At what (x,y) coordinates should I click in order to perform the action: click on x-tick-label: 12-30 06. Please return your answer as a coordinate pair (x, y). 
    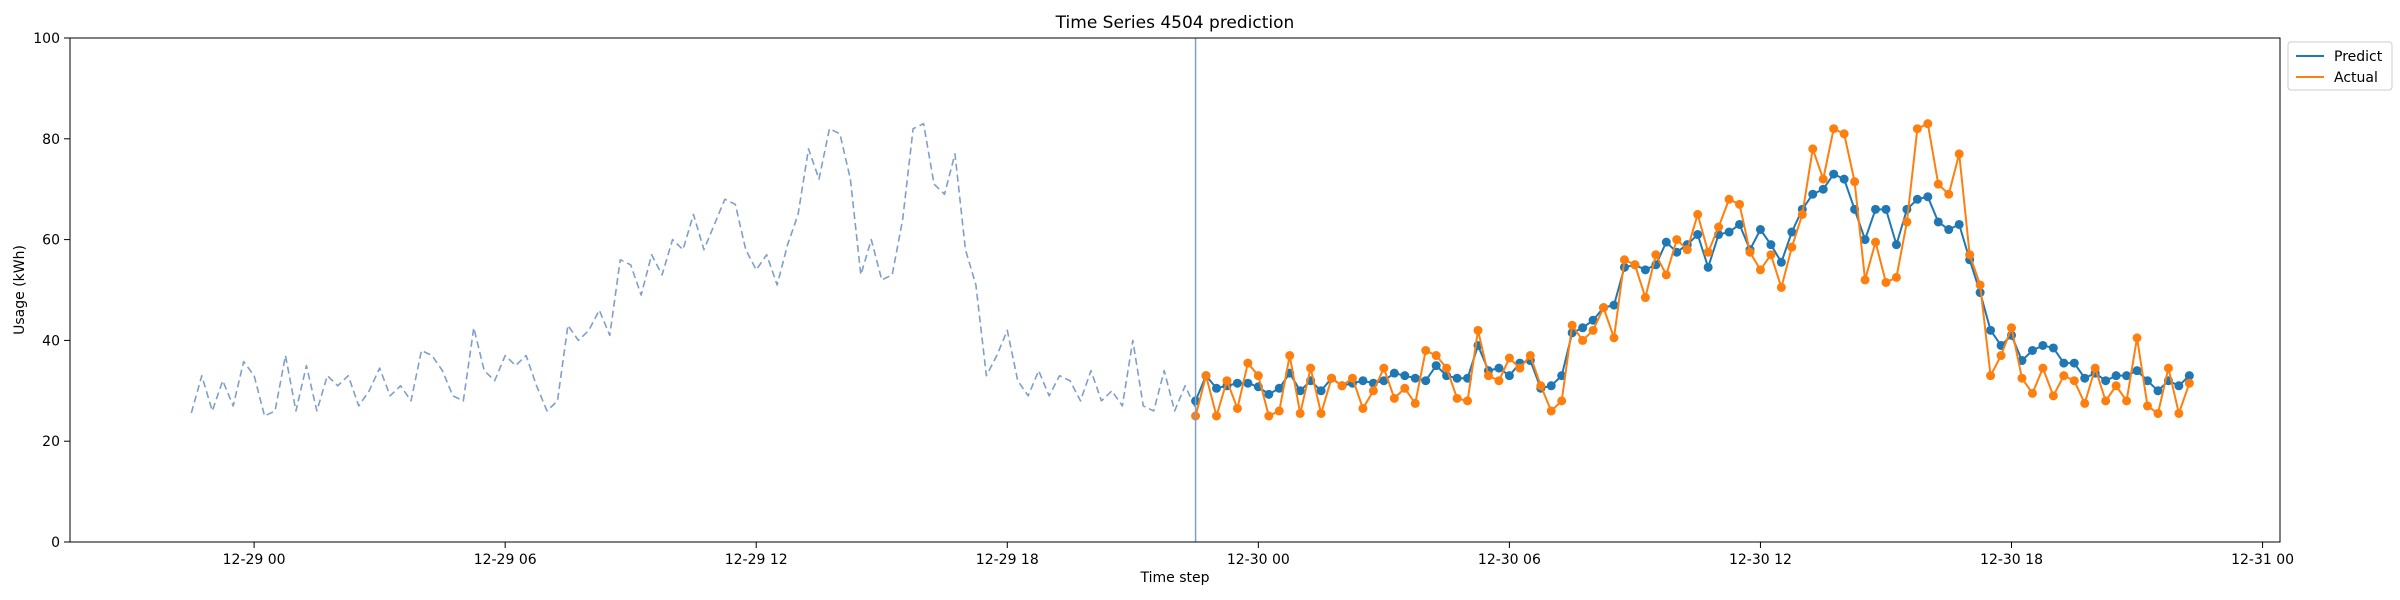
    Looking at the image, I should click on (1509, 560).